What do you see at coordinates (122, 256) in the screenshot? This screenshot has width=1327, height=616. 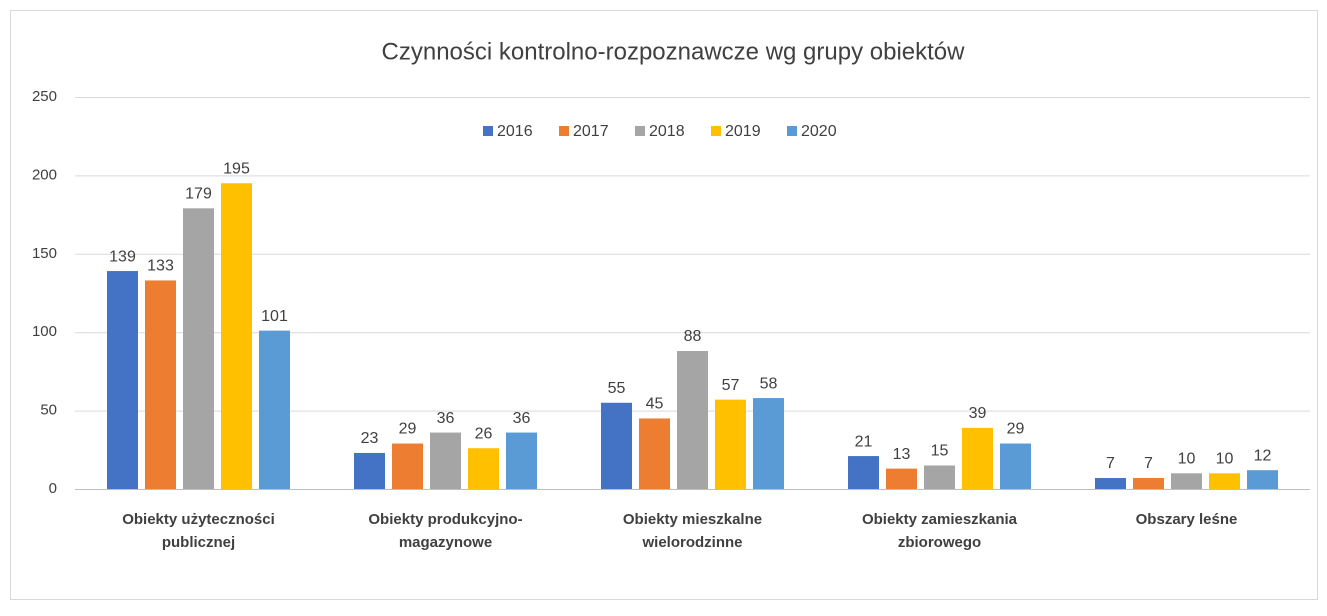 I see `data-label: 139` at bounding box center [122, 256].